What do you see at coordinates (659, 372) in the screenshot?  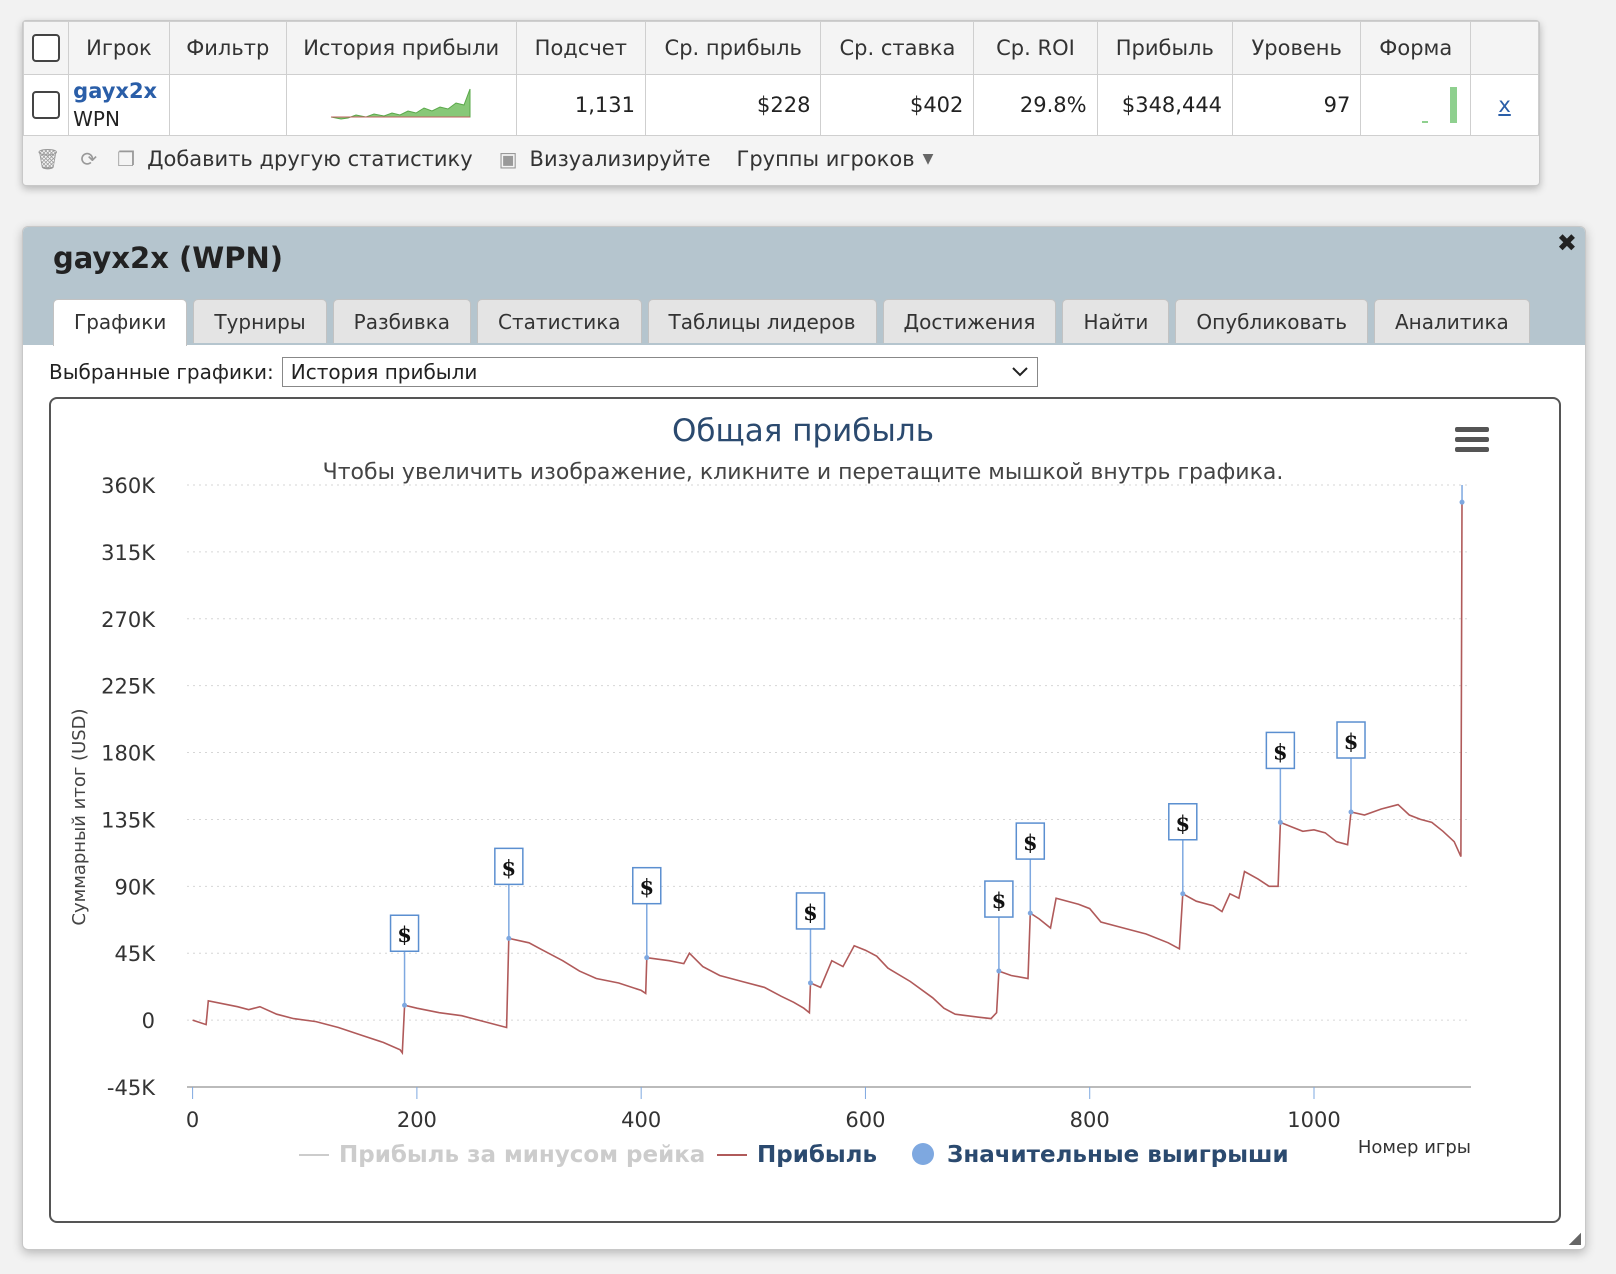 I see `chart-select: История прибыли` at bounding box center [659, 372].